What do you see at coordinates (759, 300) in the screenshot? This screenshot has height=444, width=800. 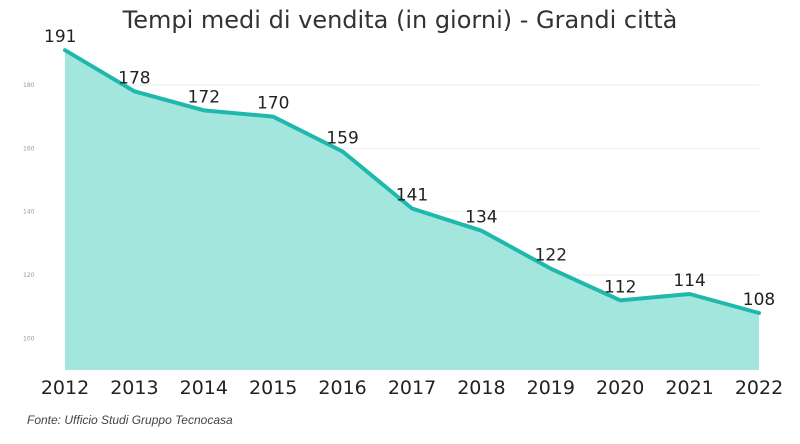 I see `data-label: 108` at bounding box center [759, 300].